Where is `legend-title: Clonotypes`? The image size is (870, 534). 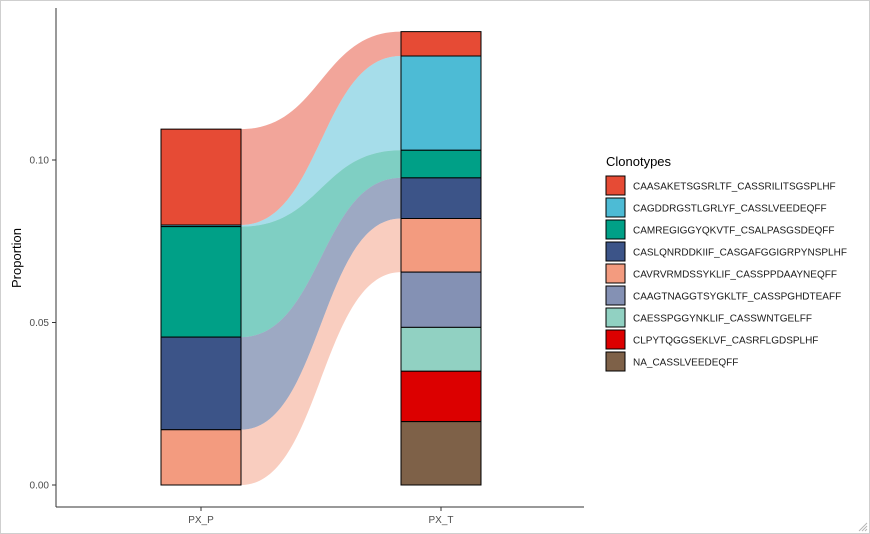 legend-title: Clonotypes is located at coordinates (639, 161).